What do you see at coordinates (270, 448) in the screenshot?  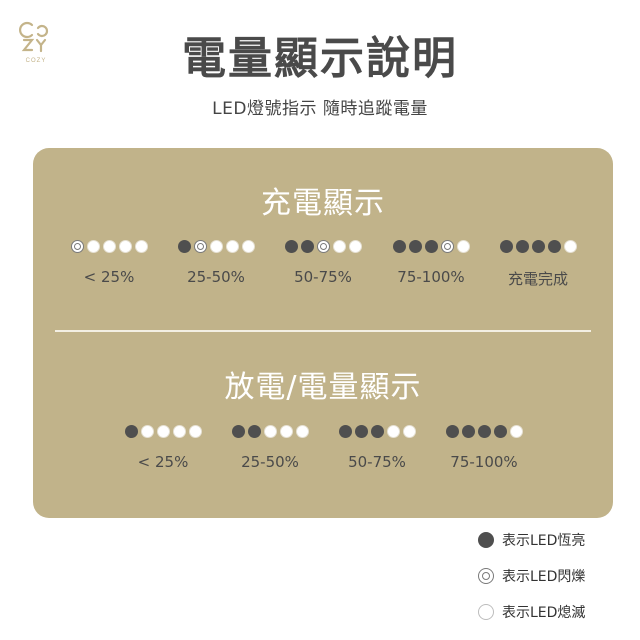 I see `discharging-group: 25-50%` at bounding box center [270, 448].